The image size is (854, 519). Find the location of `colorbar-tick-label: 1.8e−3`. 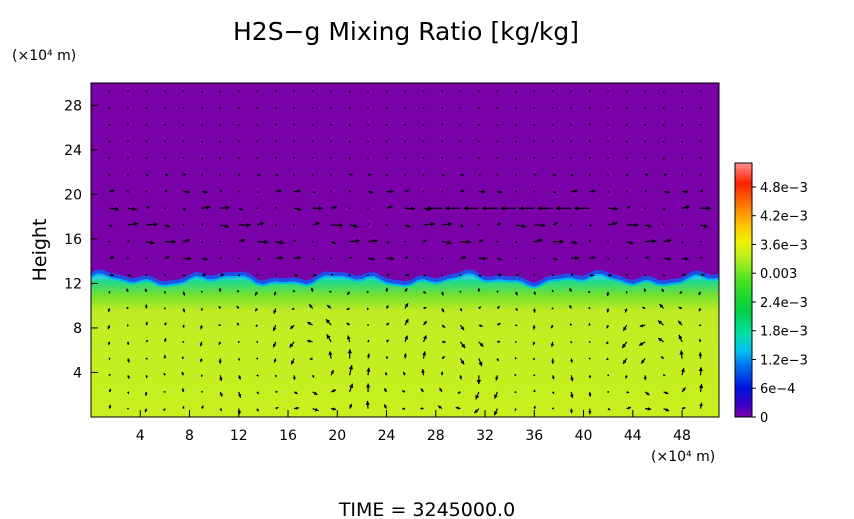

colorbar-tick-label: 1.8e−3 is located at coordinates (784, 332).